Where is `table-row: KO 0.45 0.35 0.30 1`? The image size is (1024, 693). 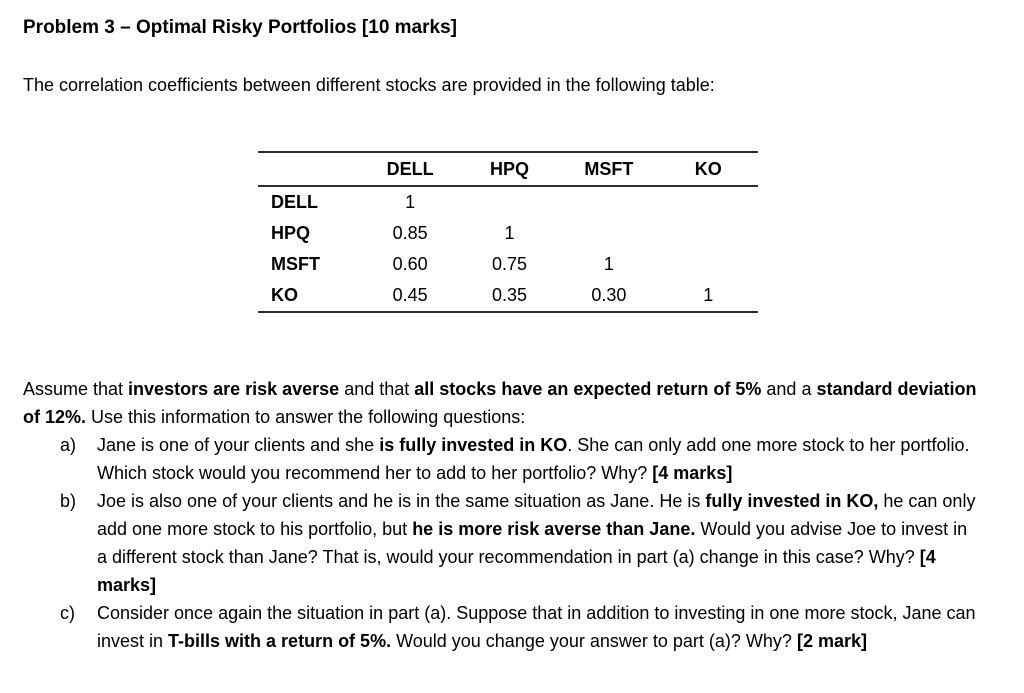
table-row: KO 0.45 0.35 0.30 1 is located at coordinates (508, 296).